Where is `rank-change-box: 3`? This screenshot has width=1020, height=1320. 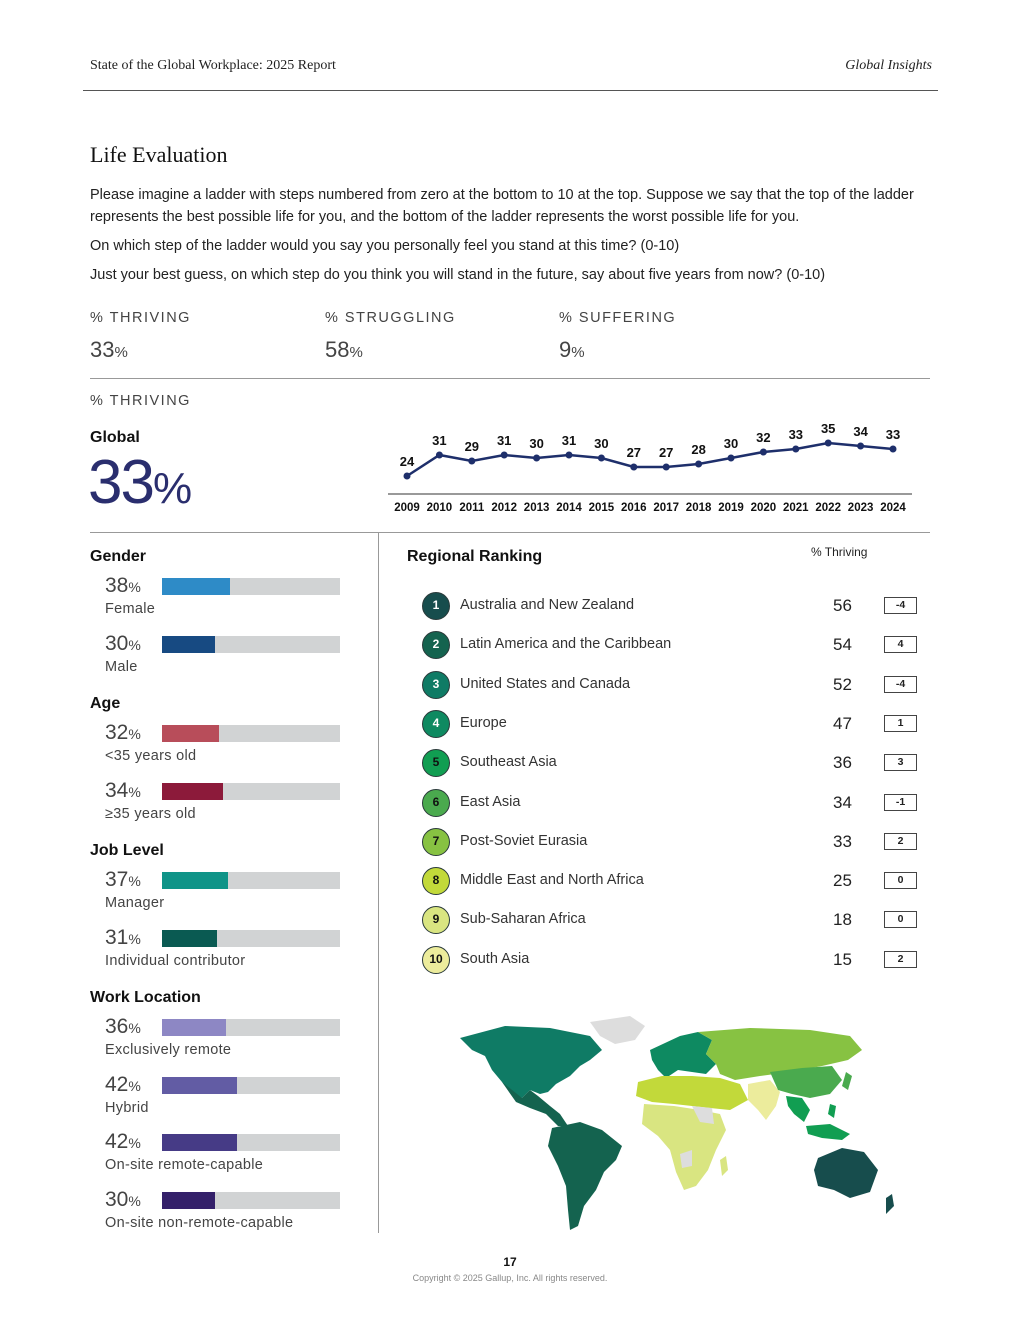 rank-change-box: 3 is located at coordinates (900, 763).